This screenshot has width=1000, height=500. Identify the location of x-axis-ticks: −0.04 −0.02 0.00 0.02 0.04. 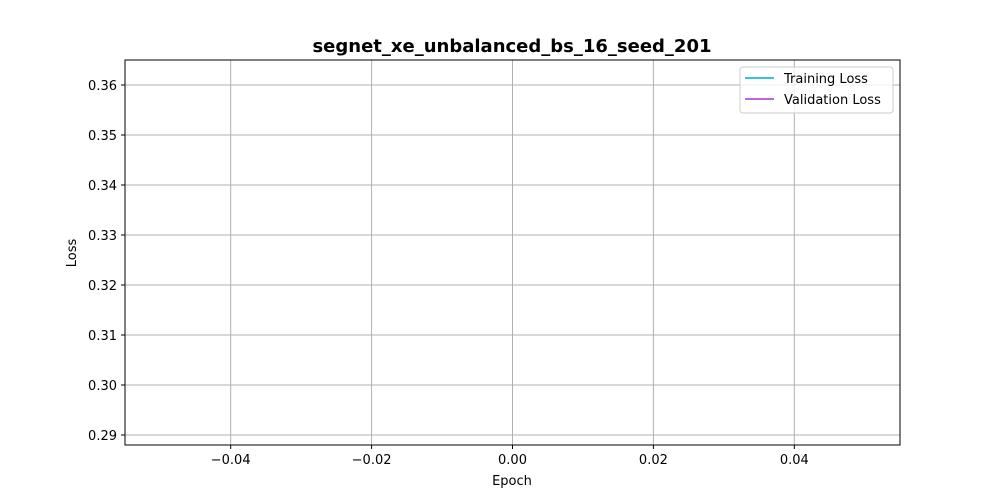
(510, 456).